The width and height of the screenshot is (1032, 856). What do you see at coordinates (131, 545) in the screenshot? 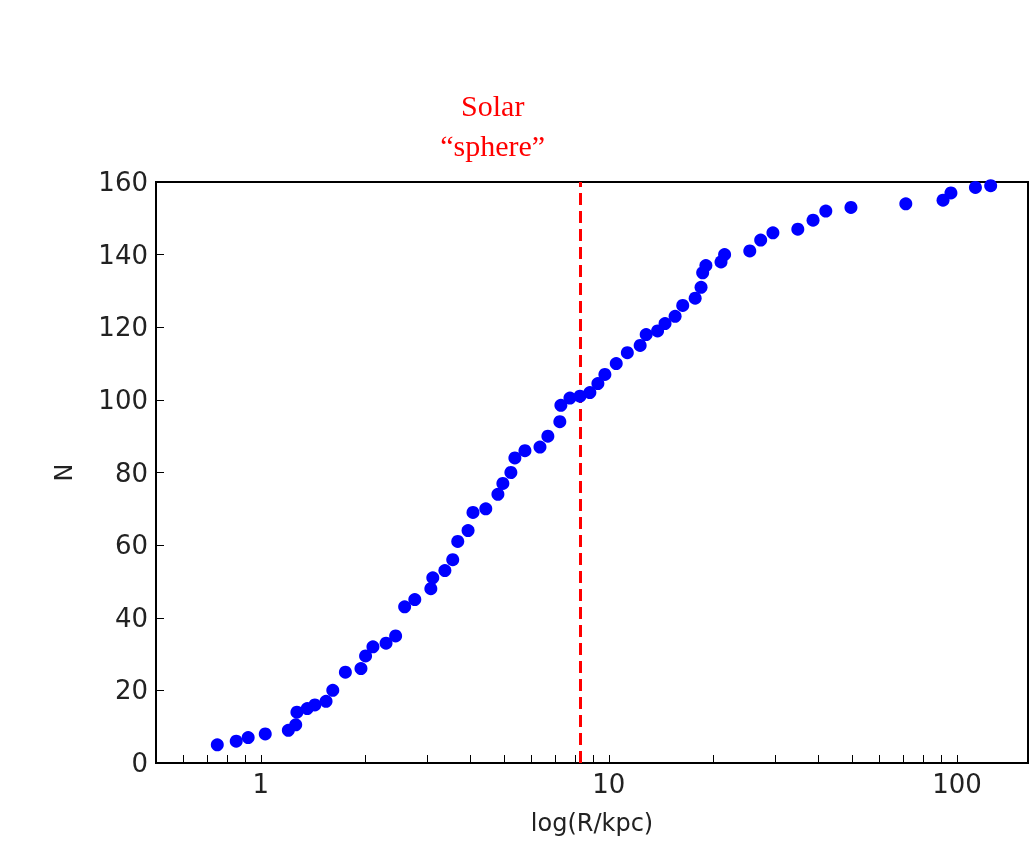
I see `y-tick-label: 60` at bounding box center [131, 545].